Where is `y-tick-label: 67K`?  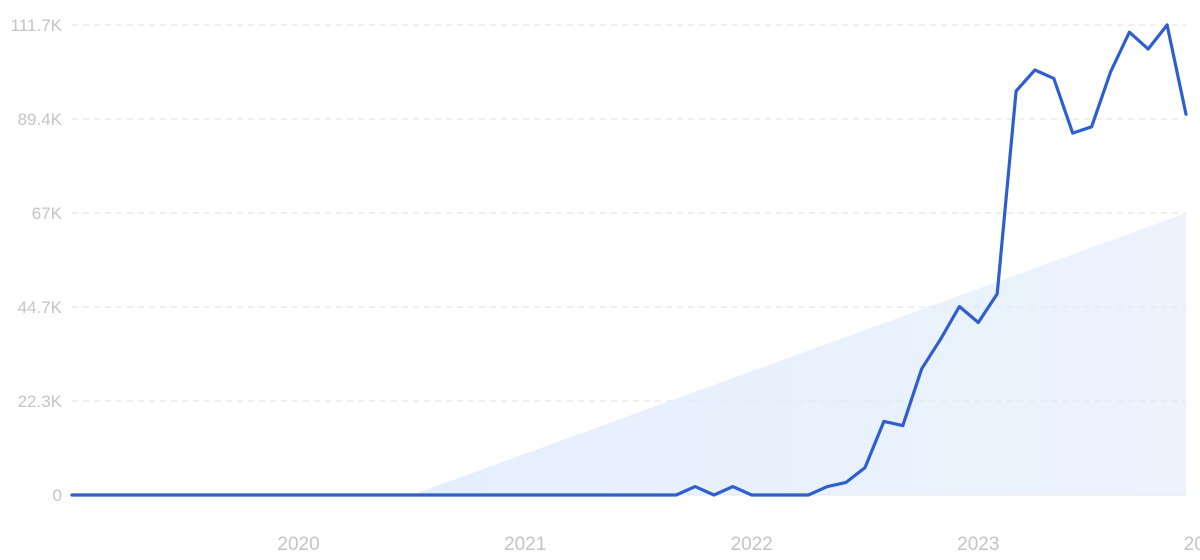
y-tick-label: 67K is located at coordinates (47, 213).